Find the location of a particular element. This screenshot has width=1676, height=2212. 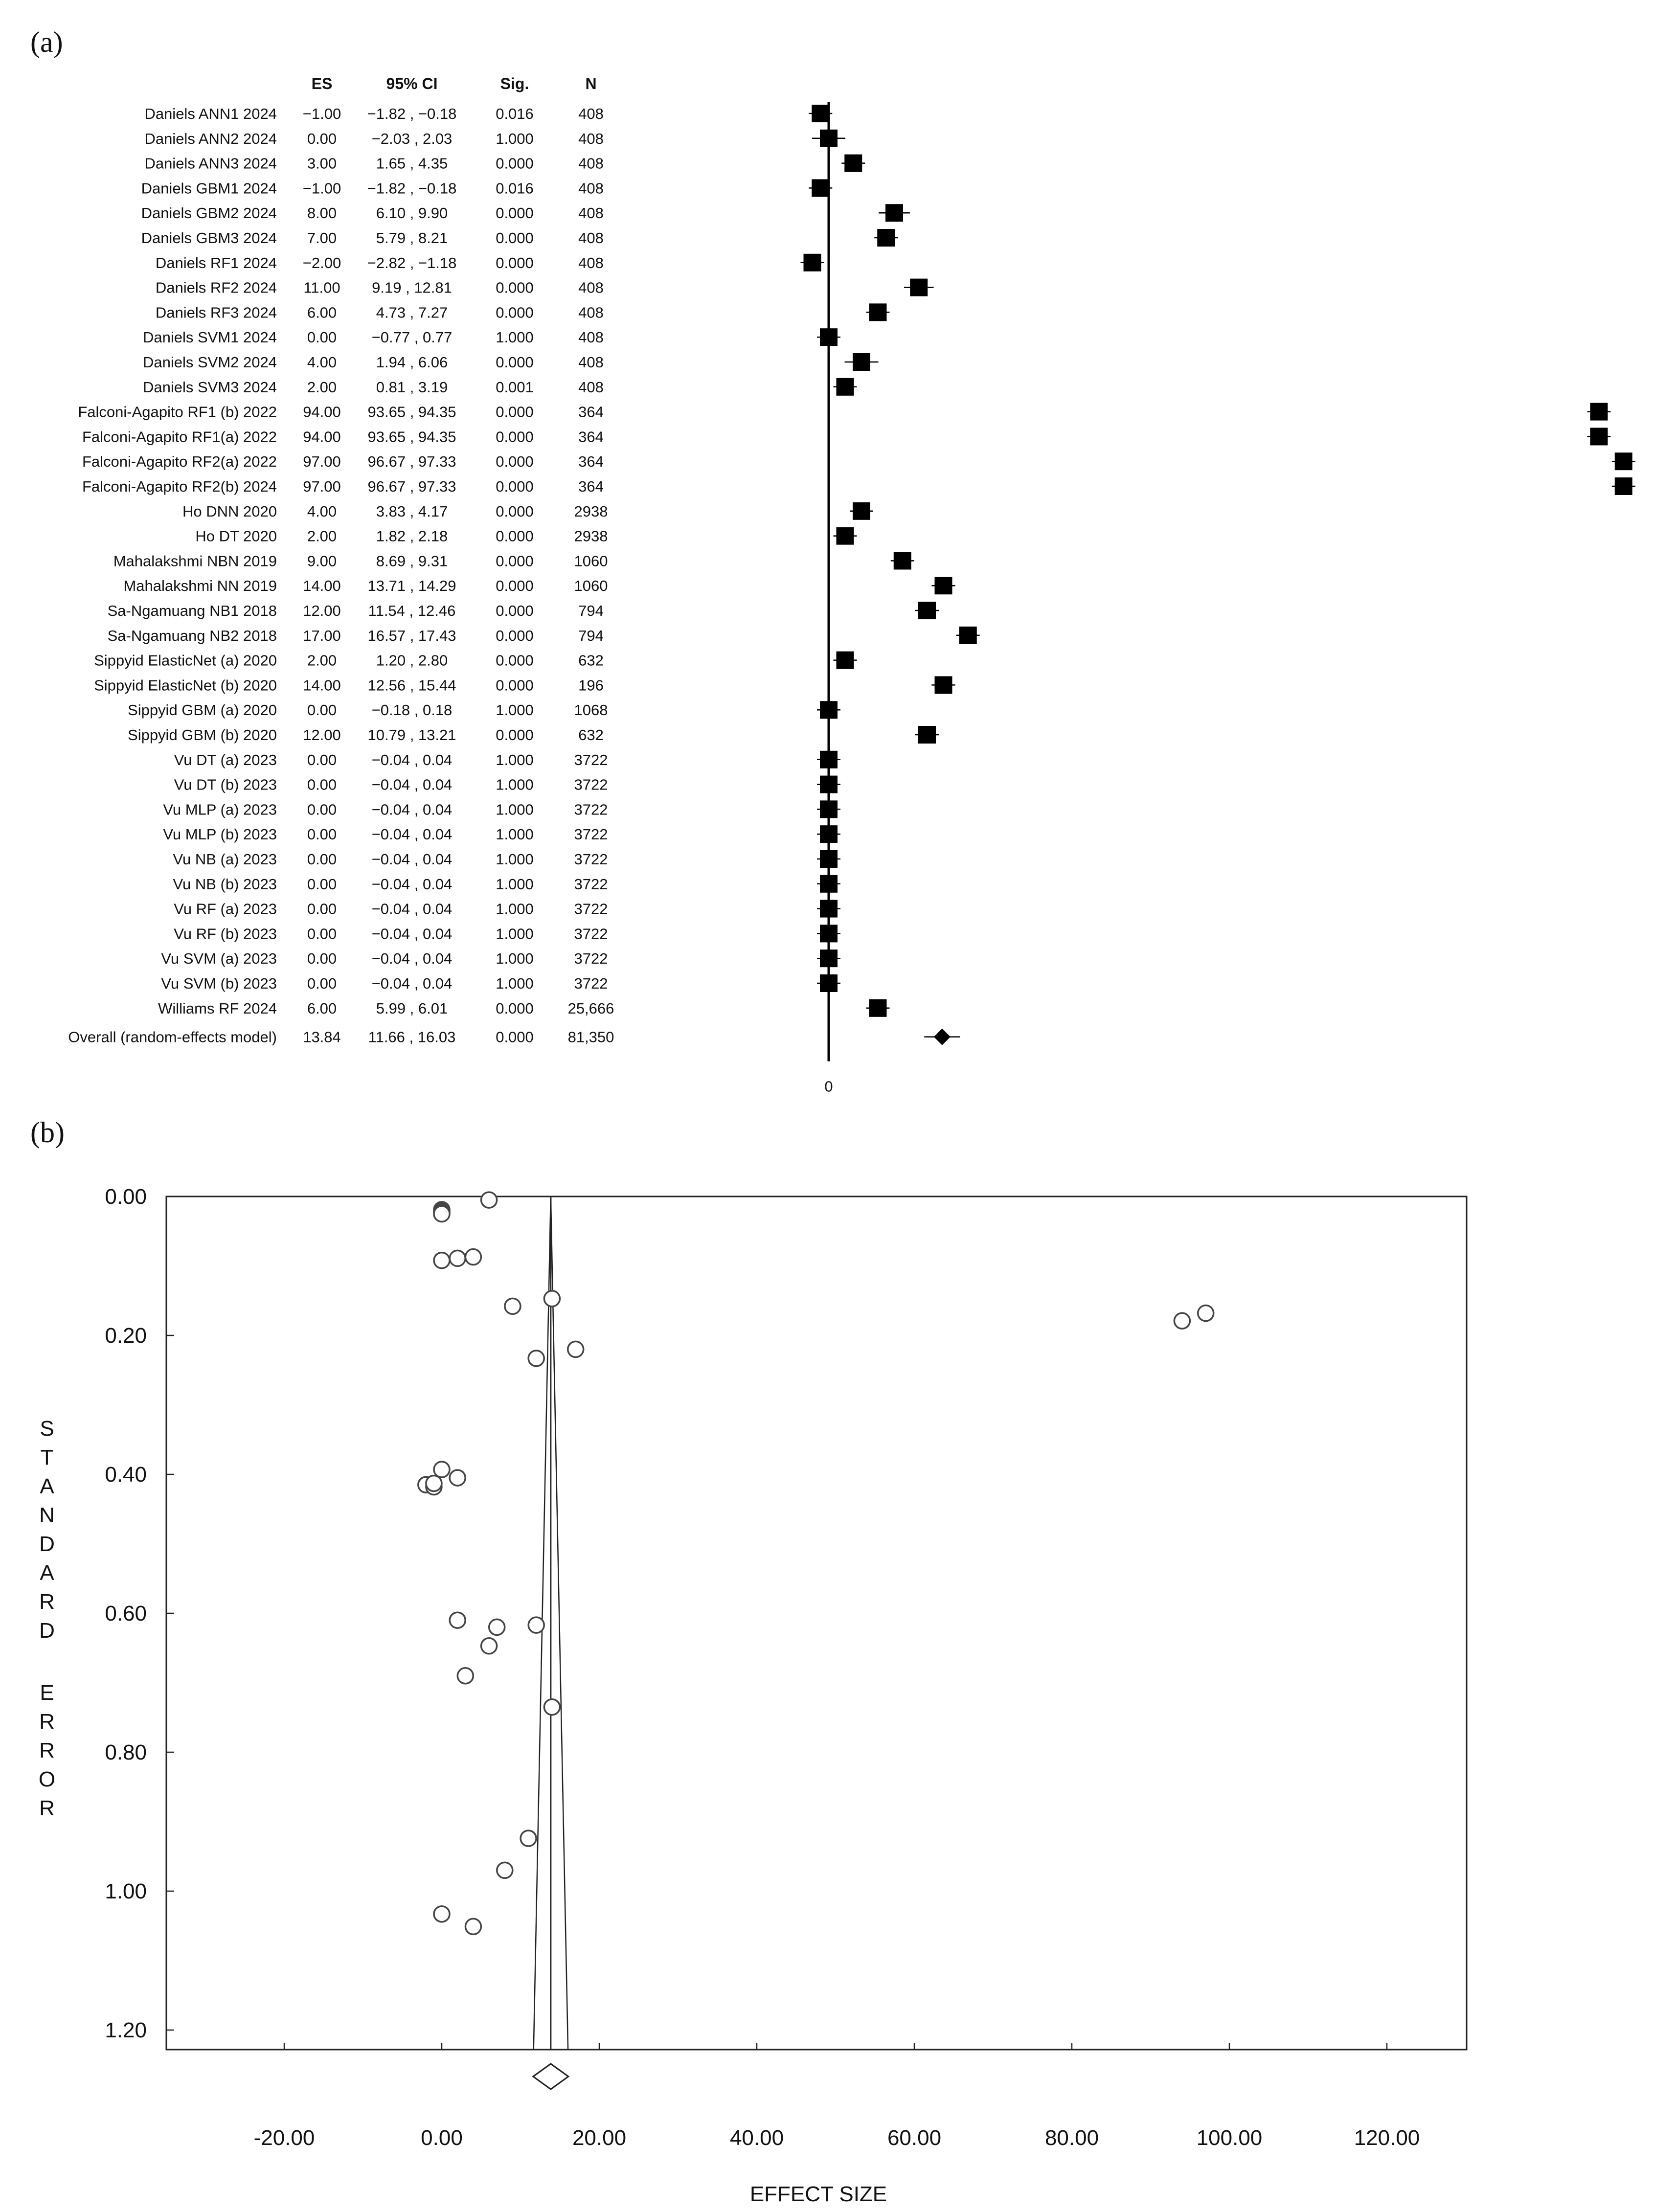

sample-size-value: 2938 is located at coordinates (591, 511).